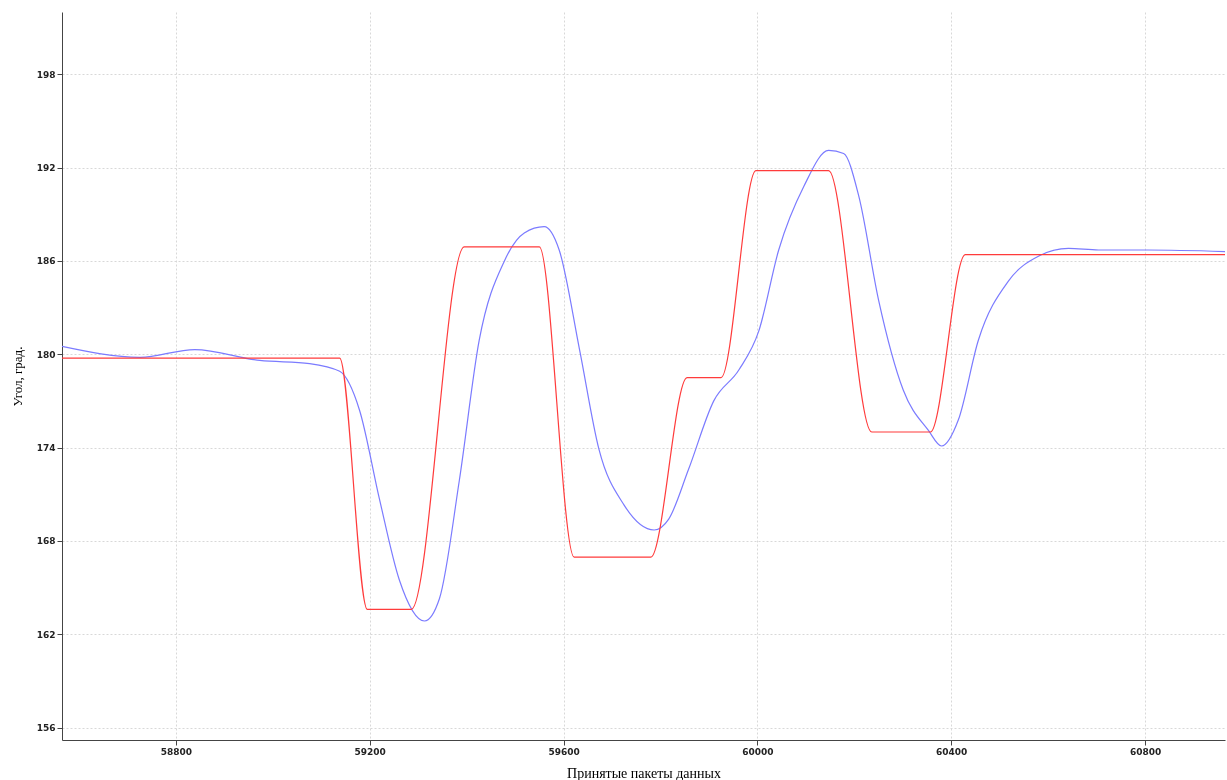  I want to click on x-tick-label: 58800, so click(176, 751).